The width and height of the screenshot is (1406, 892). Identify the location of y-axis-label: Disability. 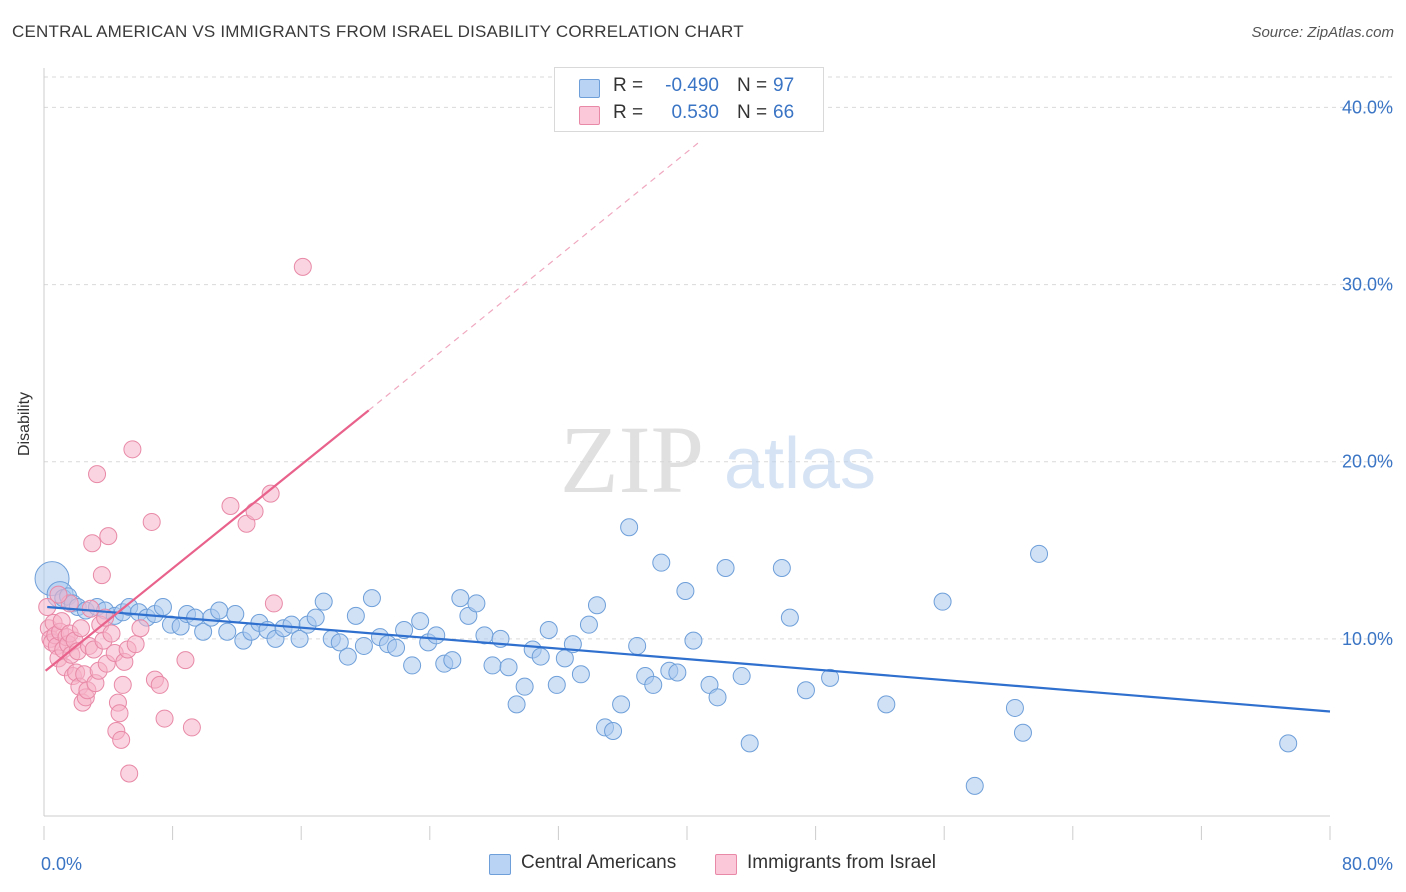
(24, 423).